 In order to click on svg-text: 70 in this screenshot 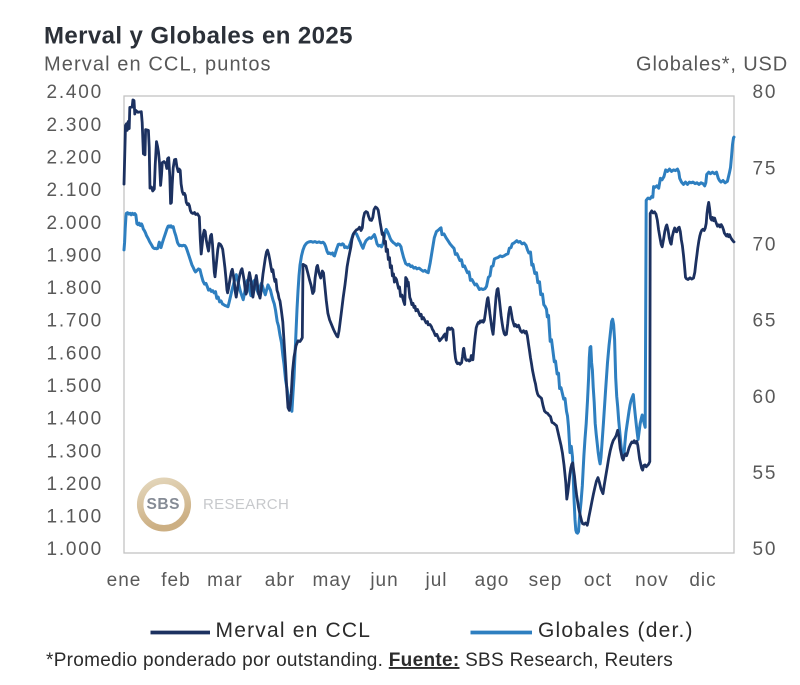, I will do `click(765, 245)`.